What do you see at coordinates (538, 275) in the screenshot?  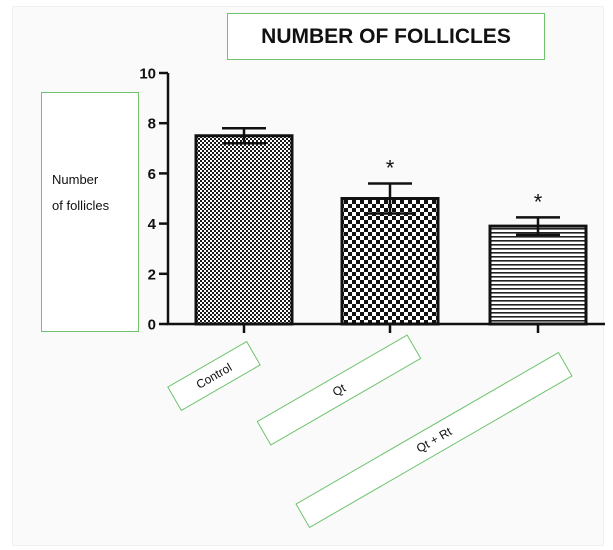 I see `bar-qt-rt` at bounding box center [538, 275].